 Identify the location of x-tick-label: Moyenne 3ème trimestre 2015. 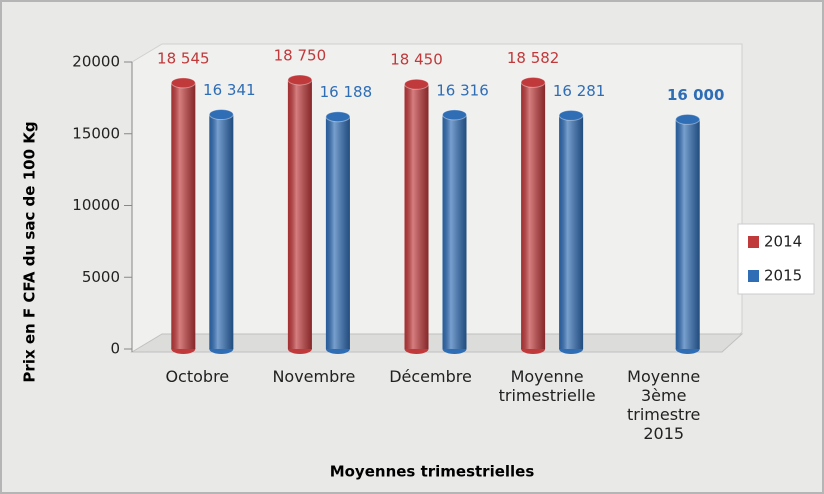
(663, 405).